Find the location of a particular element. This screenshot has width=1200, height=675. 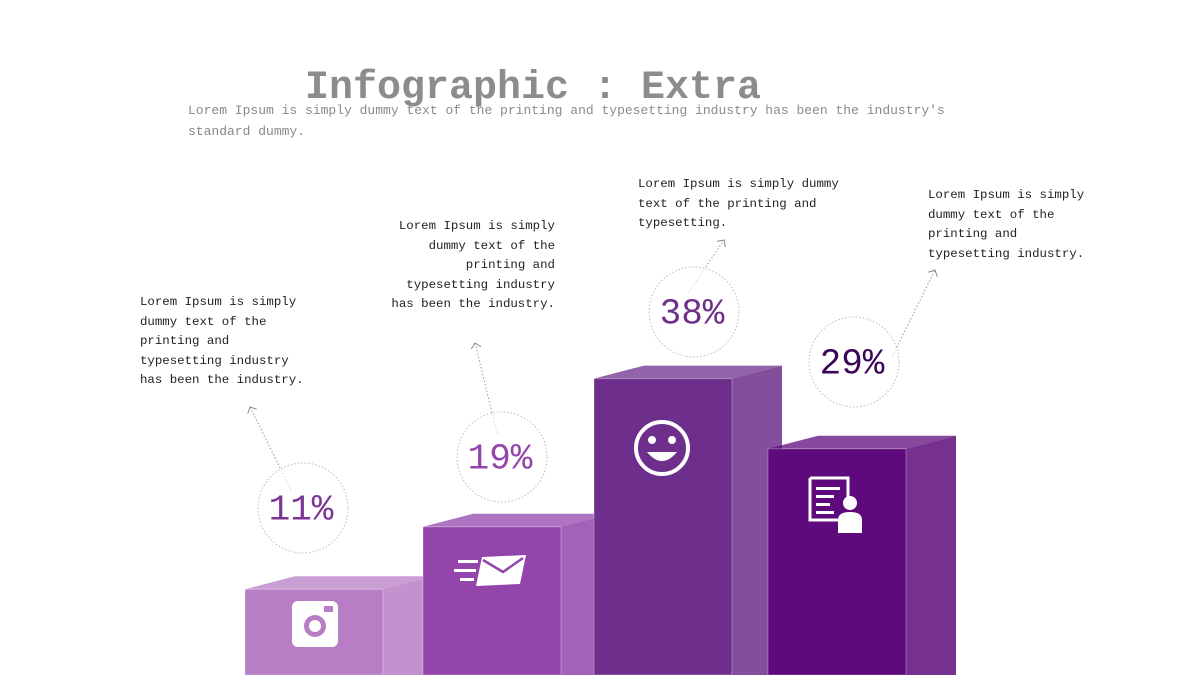

smiley-icon is located at coordinates (662, 448).